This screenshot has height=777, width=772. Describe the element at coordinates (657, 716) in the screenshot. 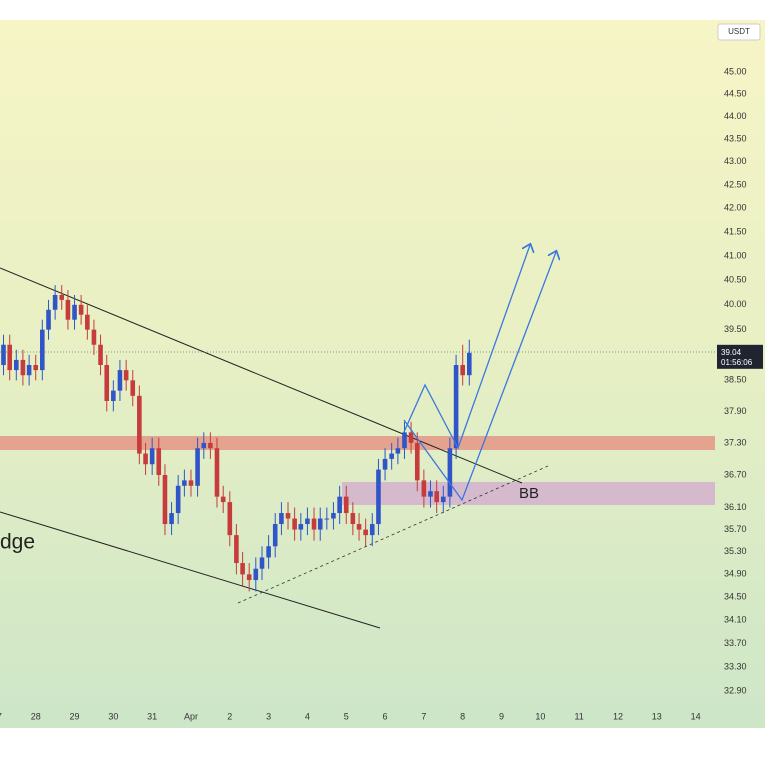

I see `x-tick-label: 13` at that location.